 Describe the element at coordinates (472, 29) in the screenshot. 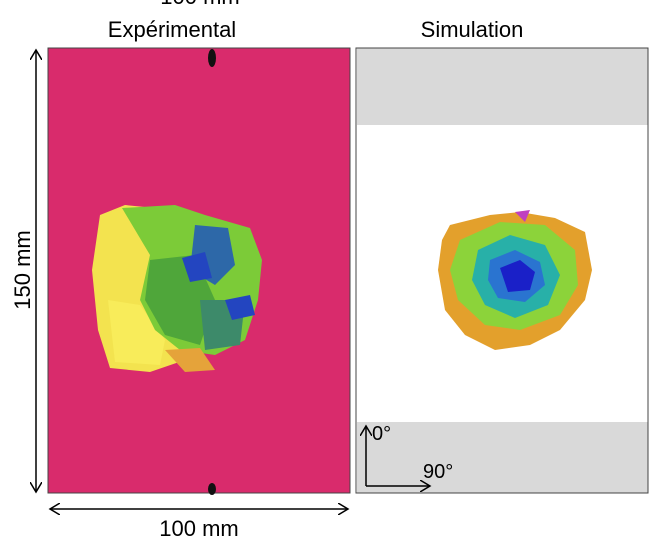

I see `panel-title: Simulation` at that location.